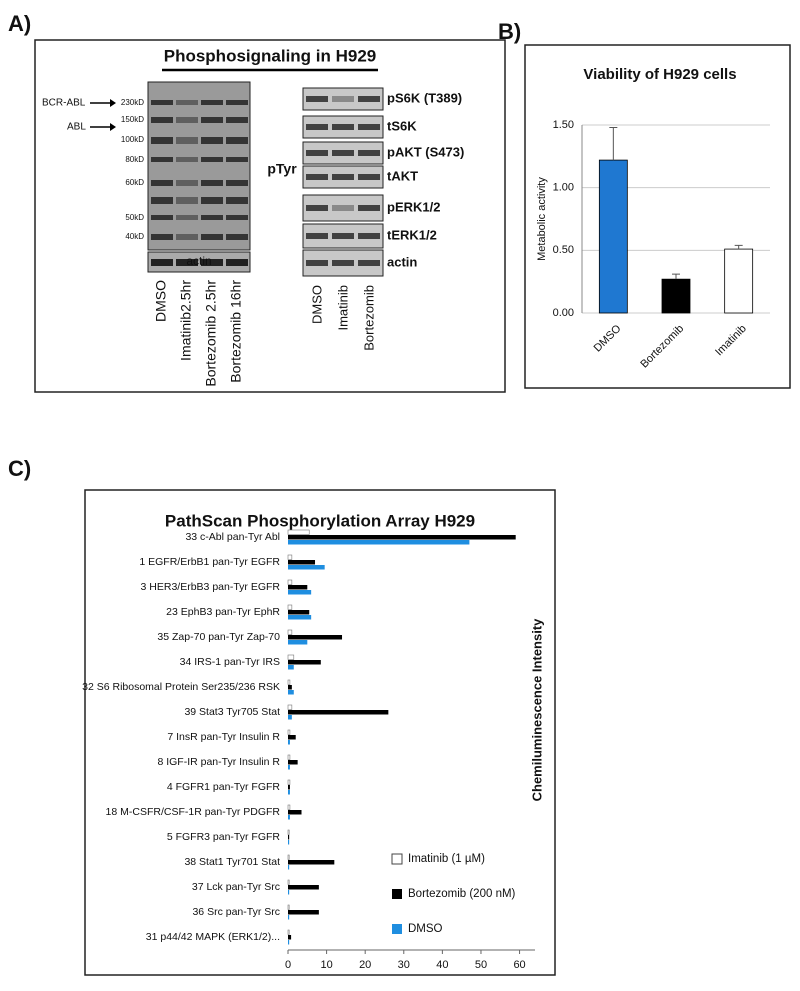 Image resolution: width=800 pixels, height=991 pixels. I want to click on category-label: 5 FGFR3 pan-Tyr FGFR, so click(224, 837).